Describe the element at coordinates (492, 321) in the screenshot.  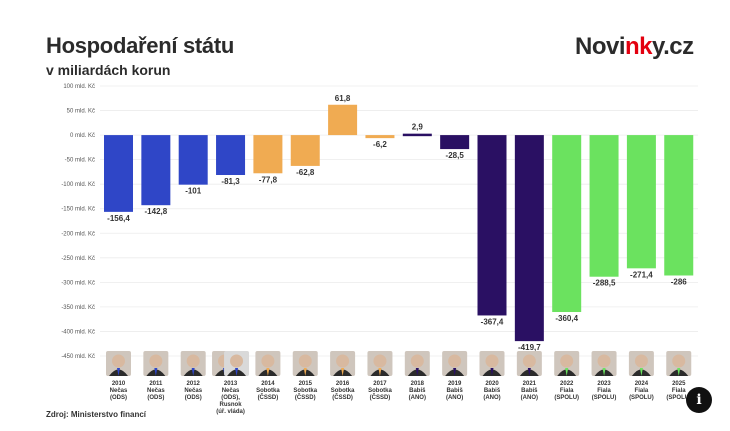
I see `bar-value-label: -367,4` at that location.